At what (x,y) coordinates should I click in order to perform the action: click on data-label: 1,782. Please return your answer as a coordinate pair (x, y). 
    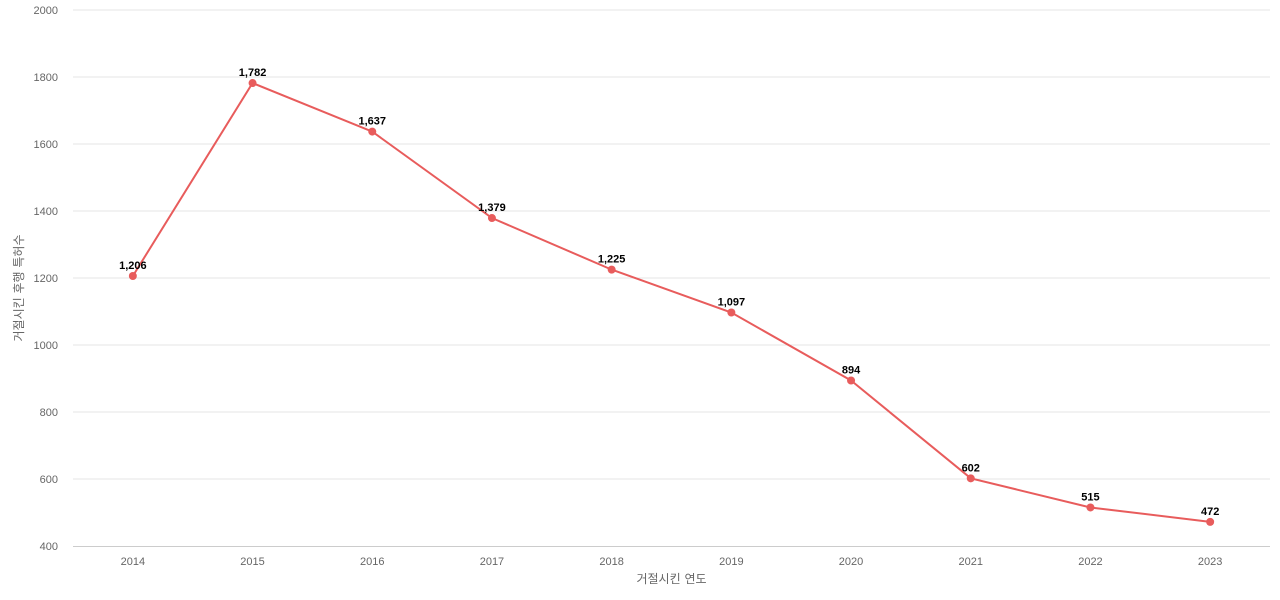
    Looking at the image, I should click on (253, 73).